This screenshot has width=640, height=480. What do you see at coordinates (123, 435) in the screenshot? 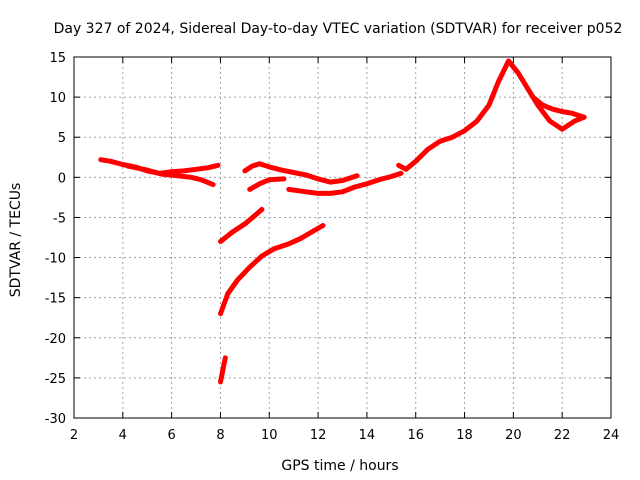
I see `x-tick-label: 4` at bounding box center [123, 435].